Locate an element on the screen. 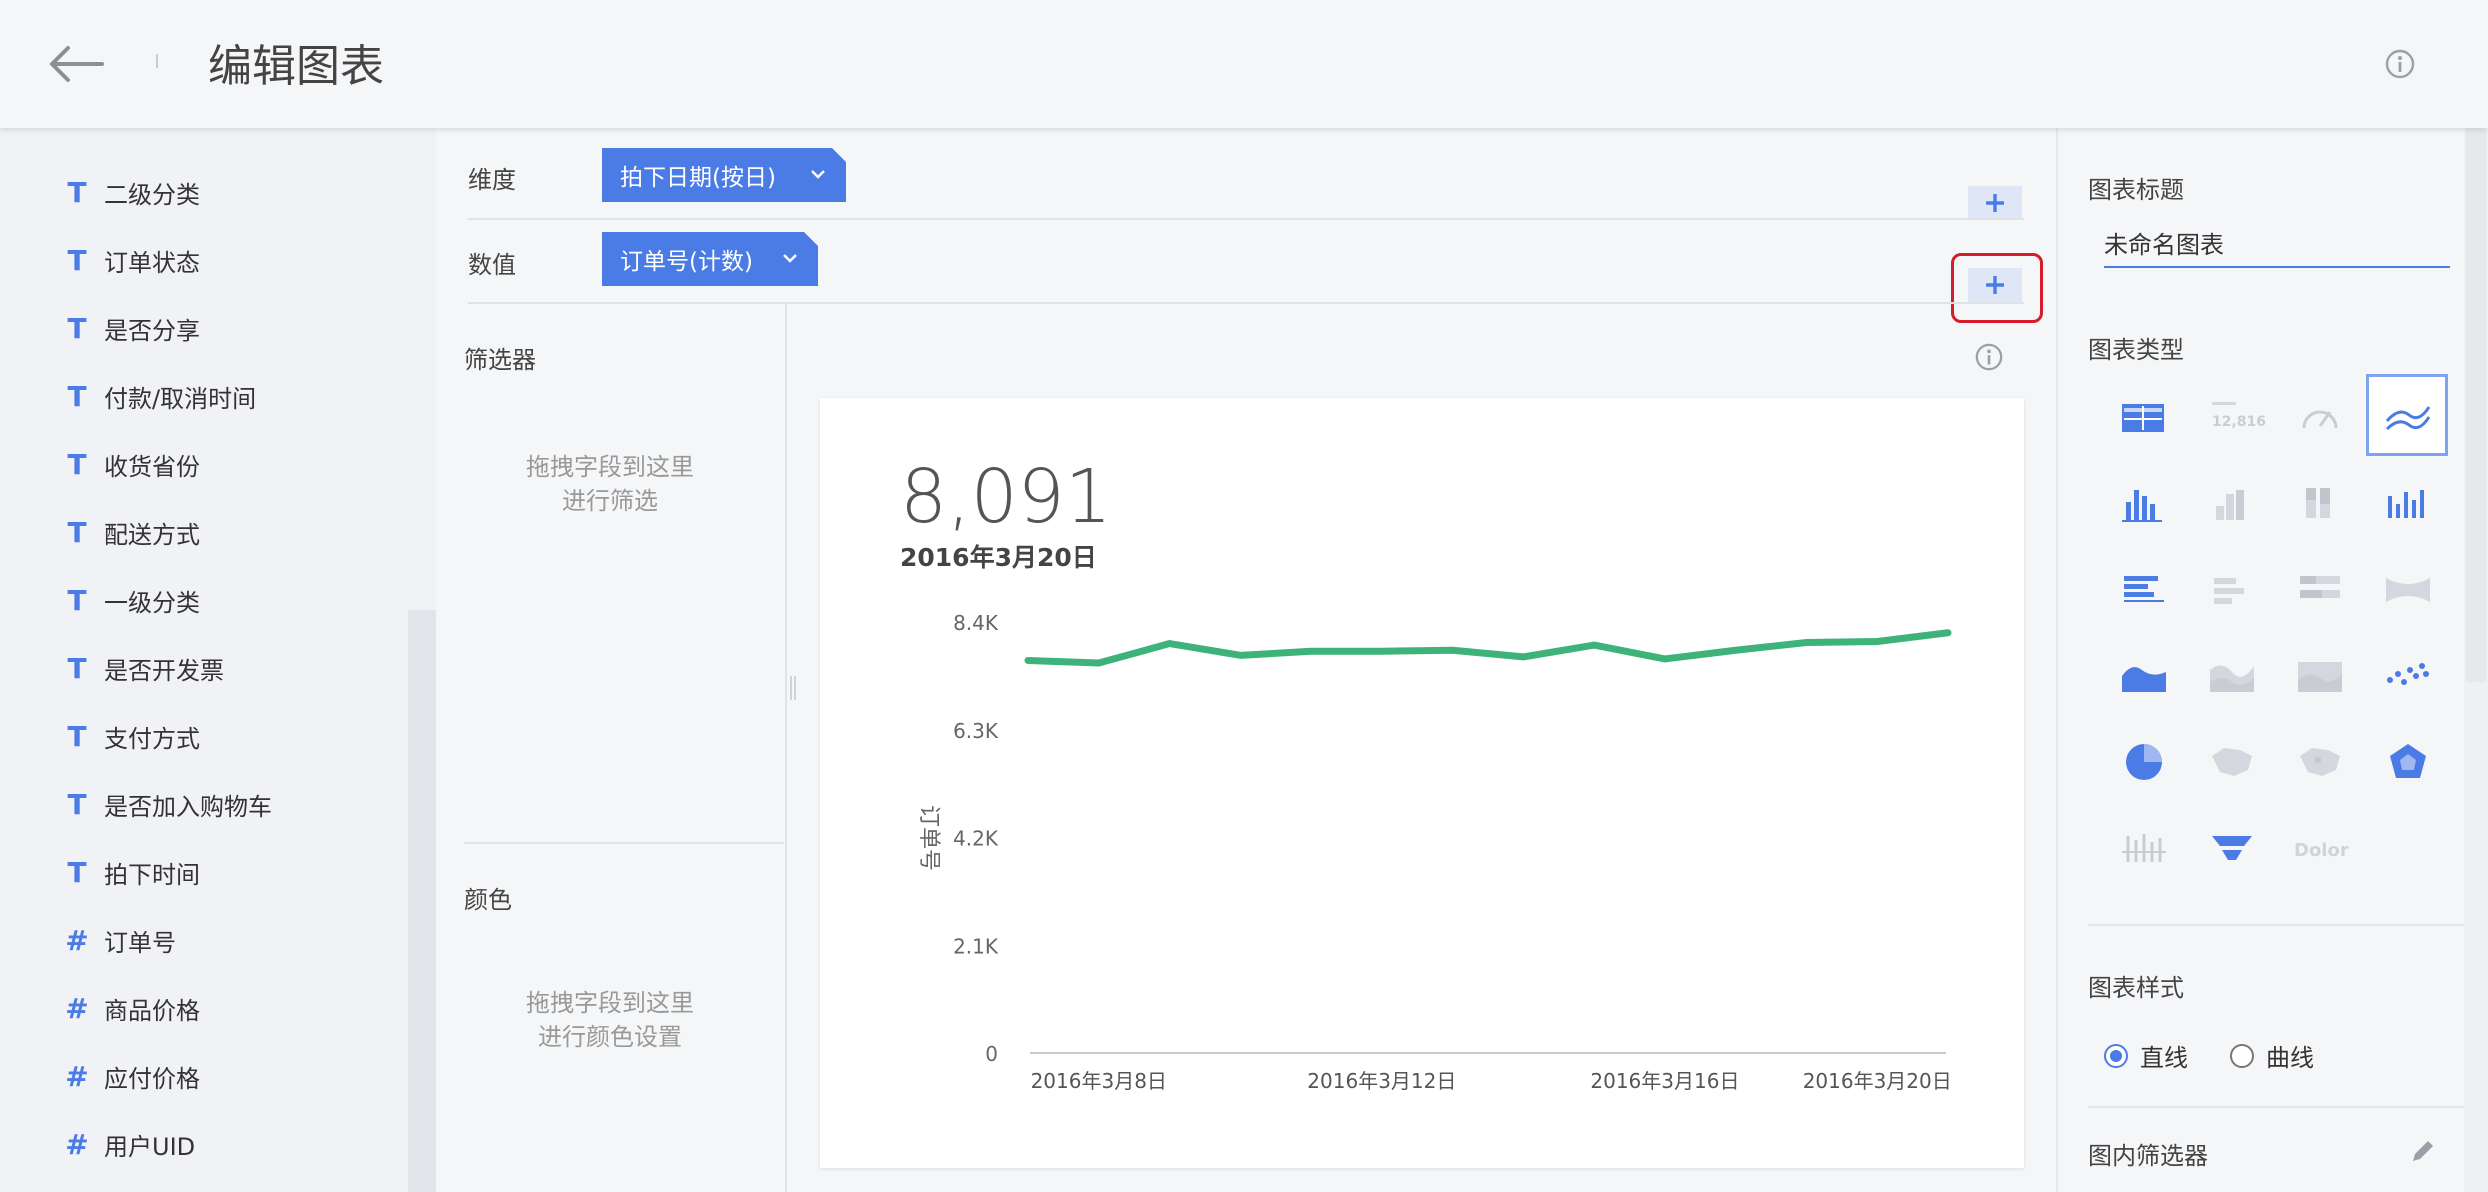 The height and width of the screenshot is (1192, 2488). funnel-chart-type is located at coordinates (2232, 846).